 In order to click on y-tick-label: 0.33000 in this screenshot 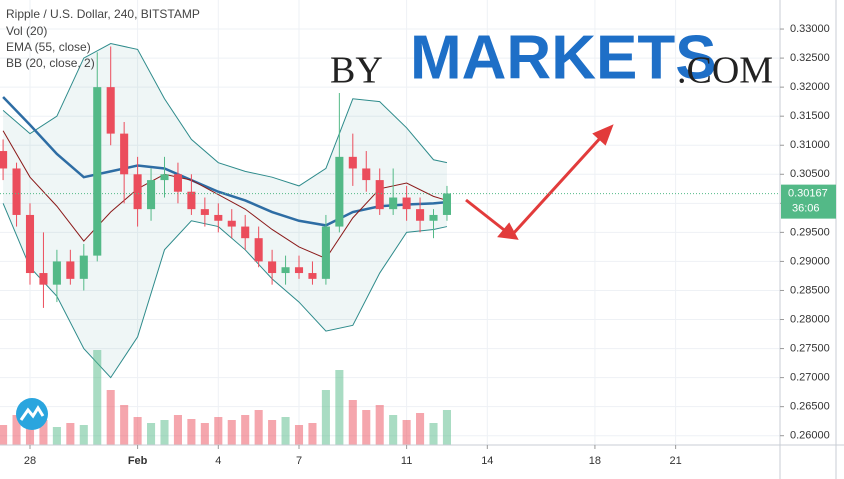, I will do `click(810, 29)`.